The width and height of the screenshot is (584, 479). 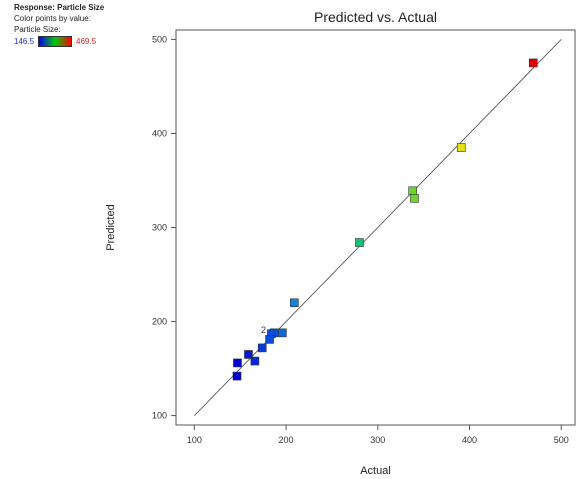 What do you see at coordinates (159, 416) in the screenshot?
I see `y-tick-label: 100` at bounding box center [159, 416].